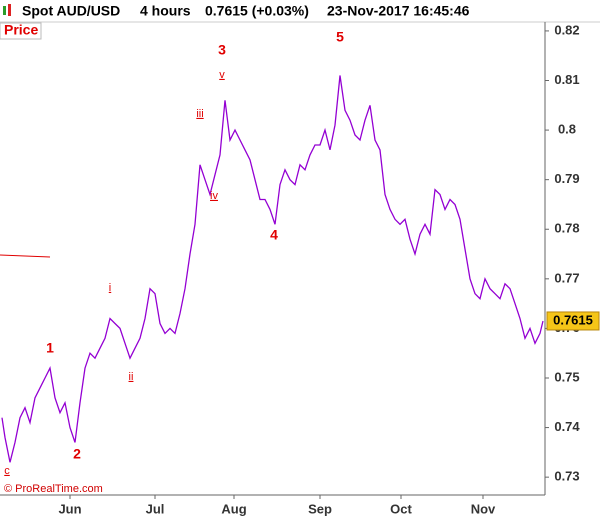  What do you see at coordinates (53, 489) in the screenshot?
I see `copyright: © ProRealTime.com` at bounding box center [53, 489].